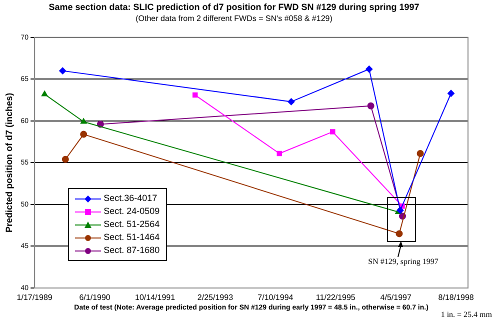 The height and width of the screenshot is (320, 496). I want to click on chart-title: Same section data: SLIC prediction of d7 position for FWD SN #129 during spring 1997, so click(234, 7).